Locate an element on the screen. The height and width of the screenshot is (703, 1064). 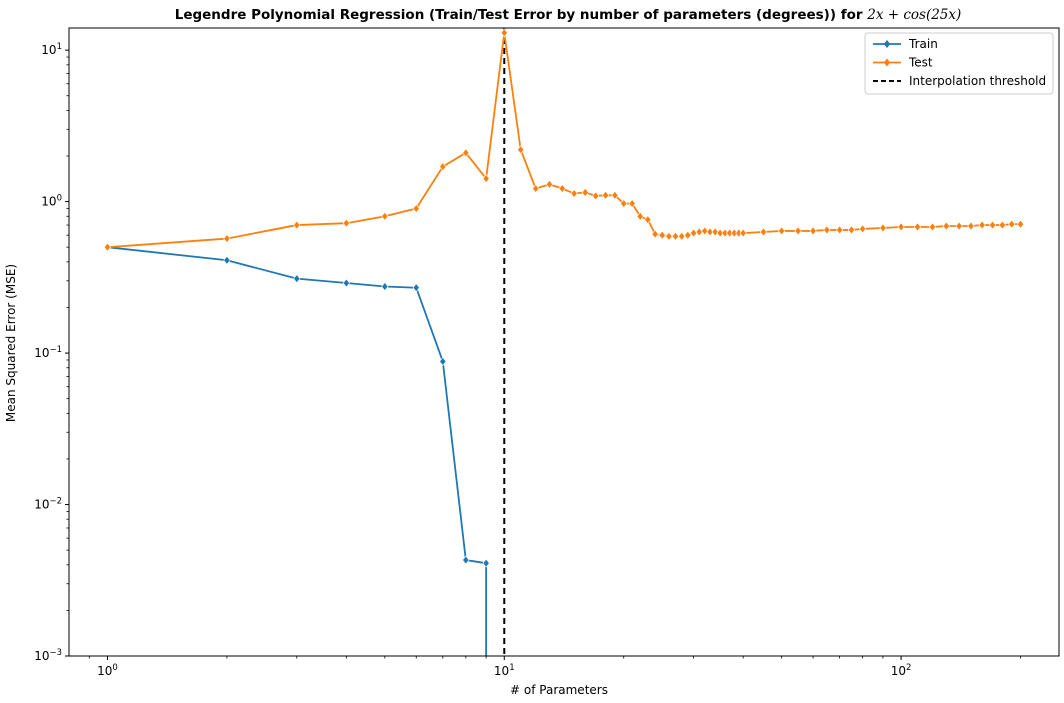
legend-label-test: Test is located at coordinates (920, 63).